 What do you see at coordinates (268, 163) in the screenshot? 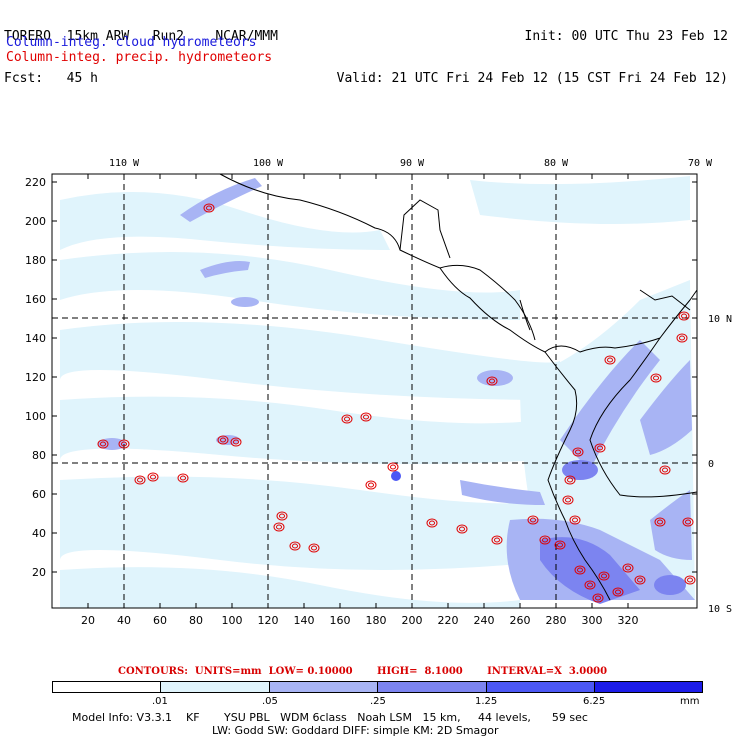
I see `lon-label: 100 W` at bounding box center [268, 163].